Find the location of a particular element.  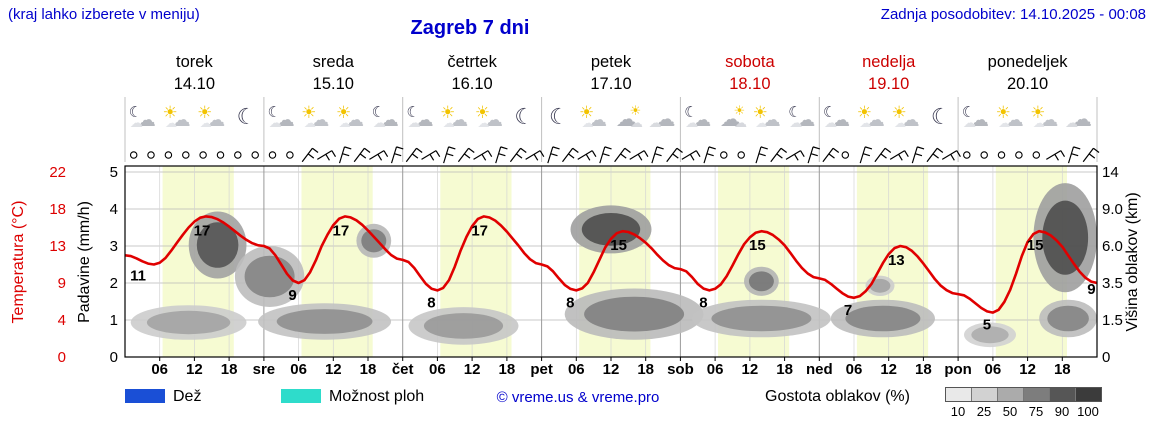

showers-label: Možnost ploh is located at coordinates (377, 396).